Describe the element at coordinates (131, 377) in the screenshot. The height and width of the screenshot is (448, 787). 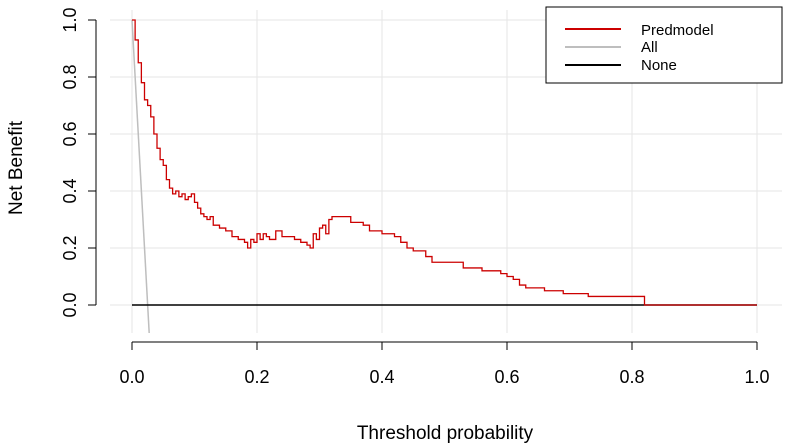
I see `x-tick-label-0: 0.0` at that location.